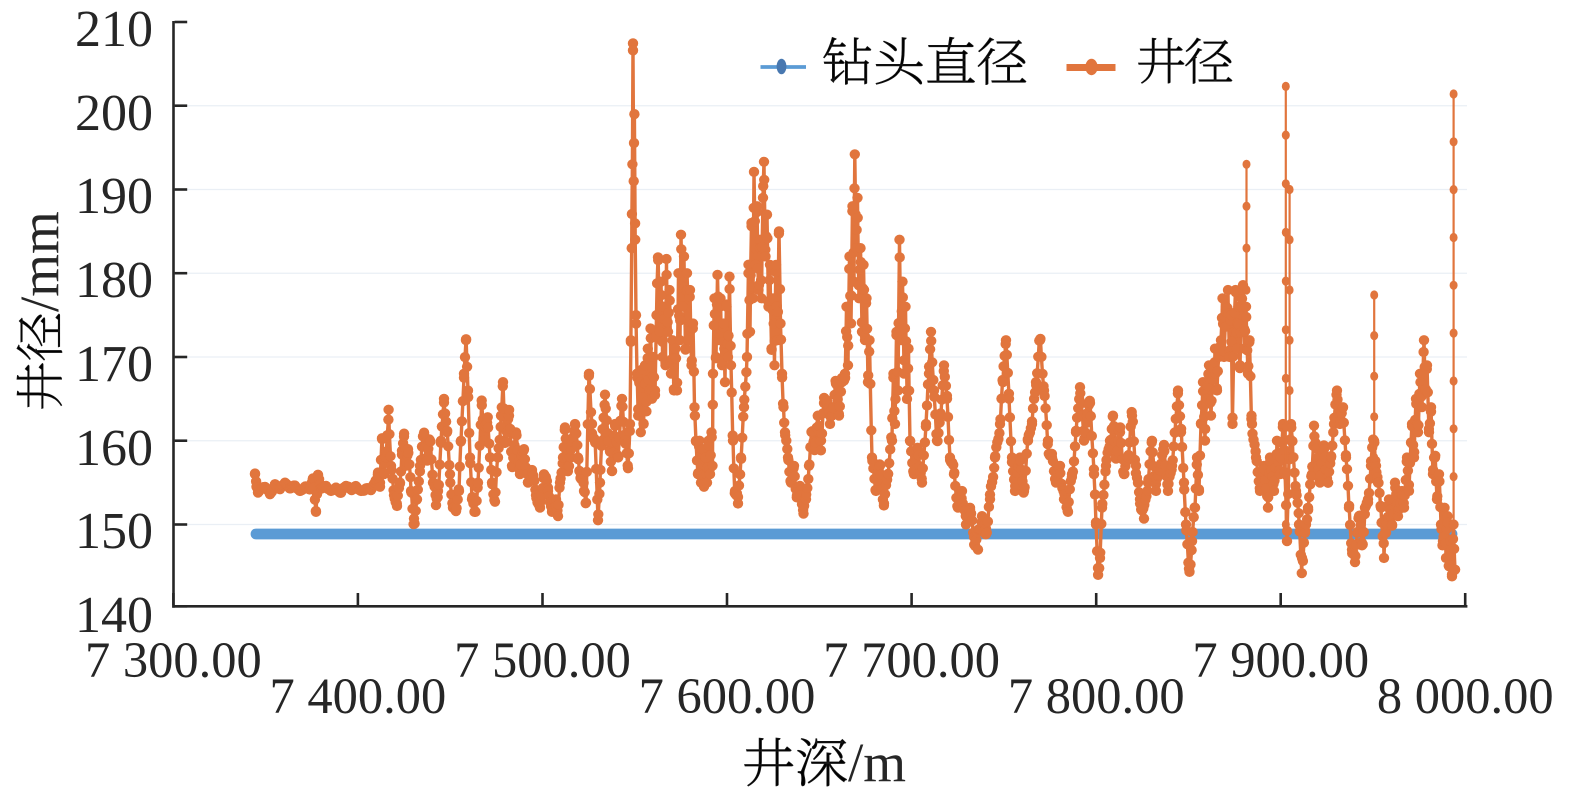 The image size is (1575, 799). What do you see at coordinates (114, 615) in the screenshot?
I see `svg-text: 140` at bounding box center [114, 615].